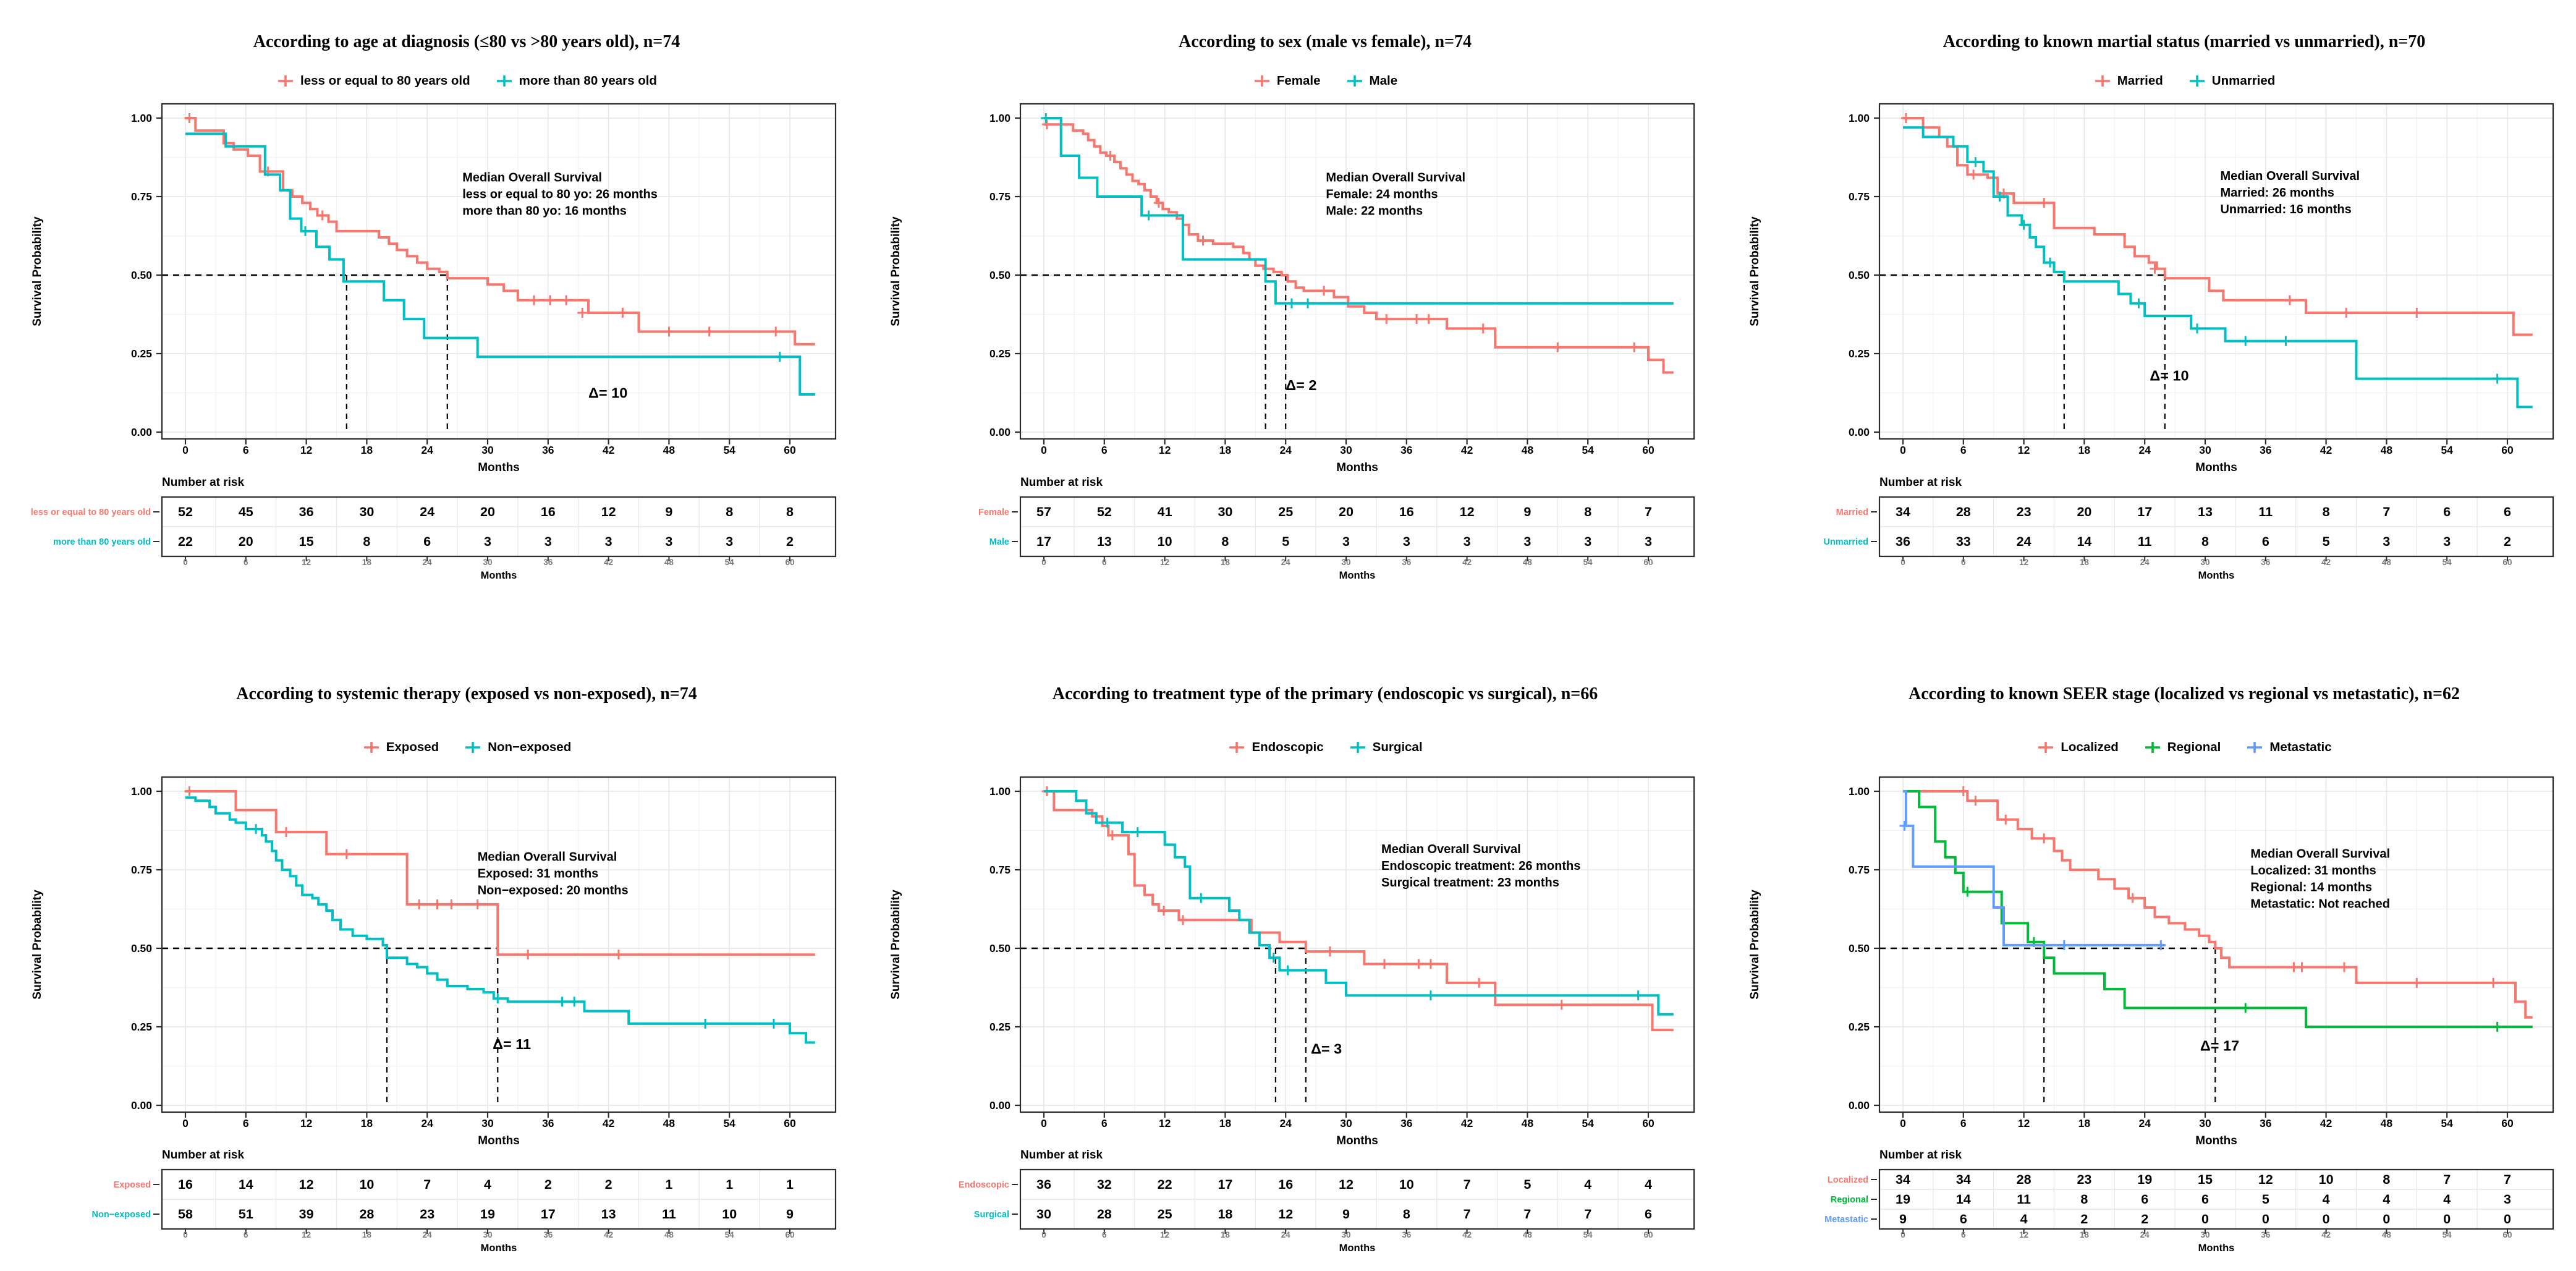  Describe the element at coordinates (185, 541) in the screenshot. I see `risk-value: 22` at that location.